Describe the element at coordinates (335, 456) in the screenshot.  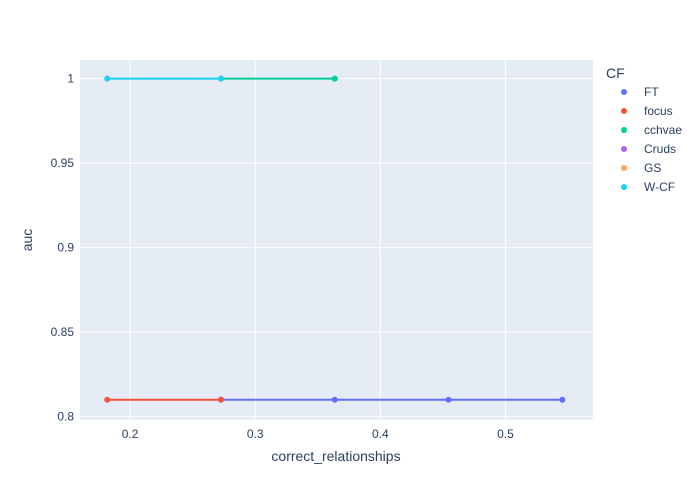
I see `x-axis-title: correct_relationships` at that location.